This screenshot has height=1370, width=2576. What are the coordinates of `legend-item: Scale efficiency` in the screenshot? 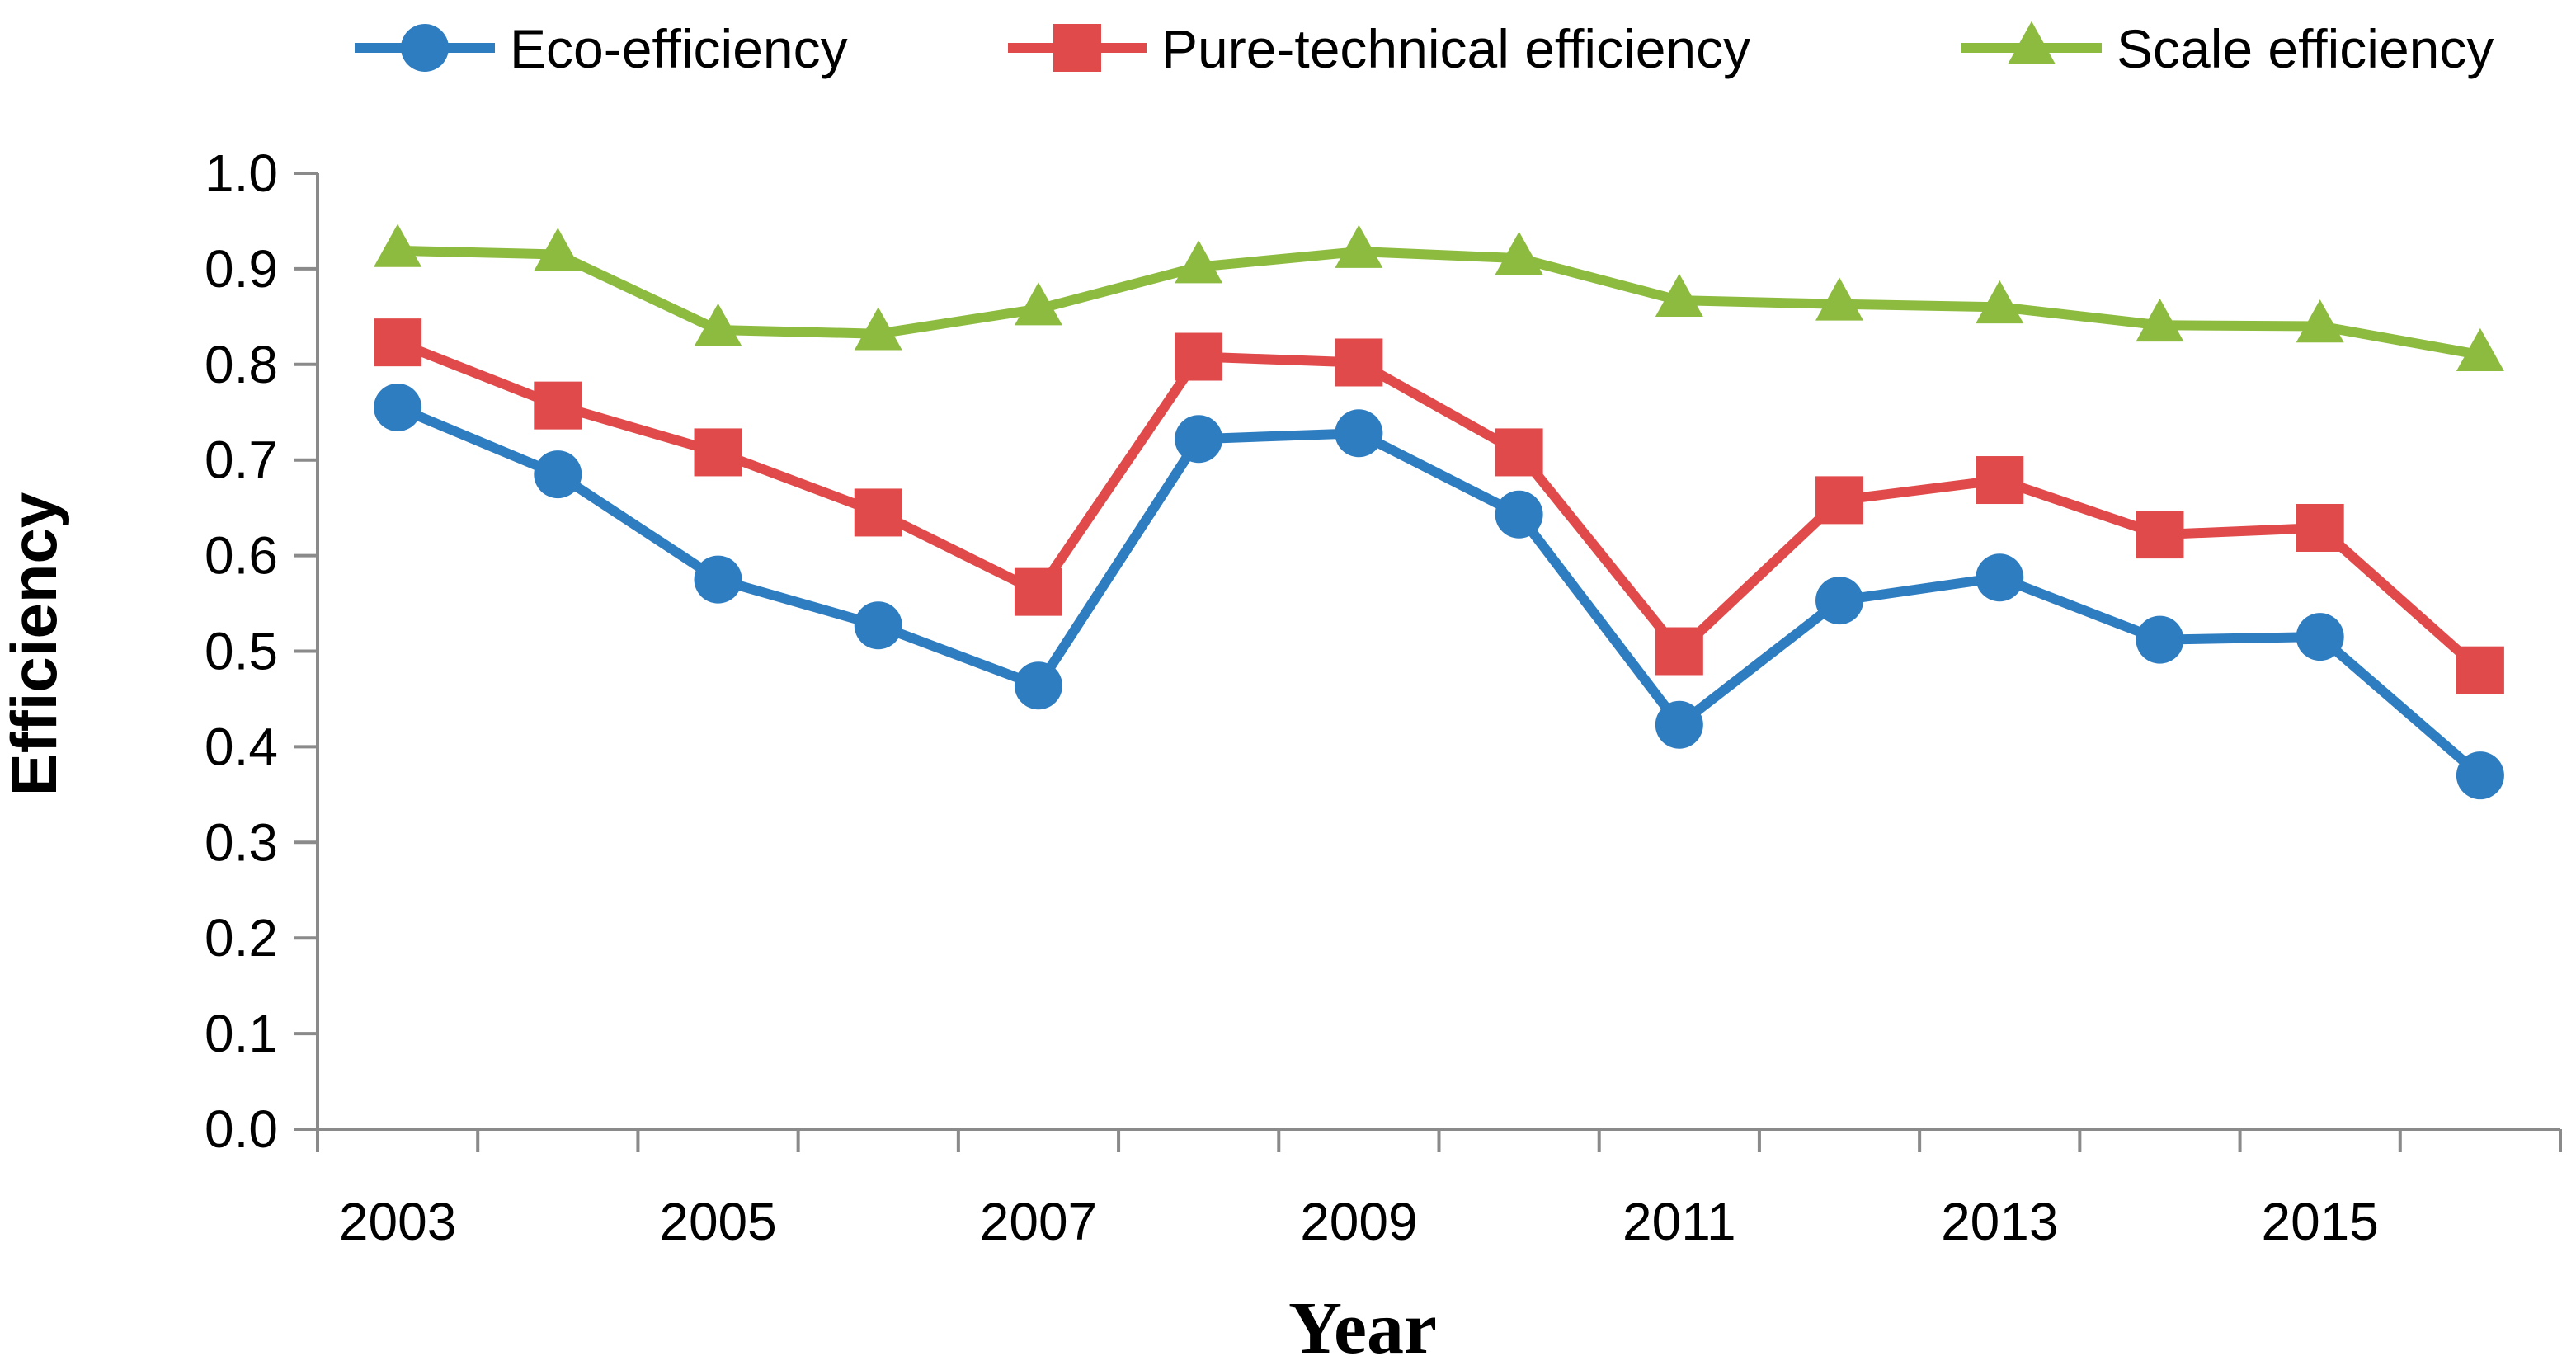 It's located at (2227, 48).